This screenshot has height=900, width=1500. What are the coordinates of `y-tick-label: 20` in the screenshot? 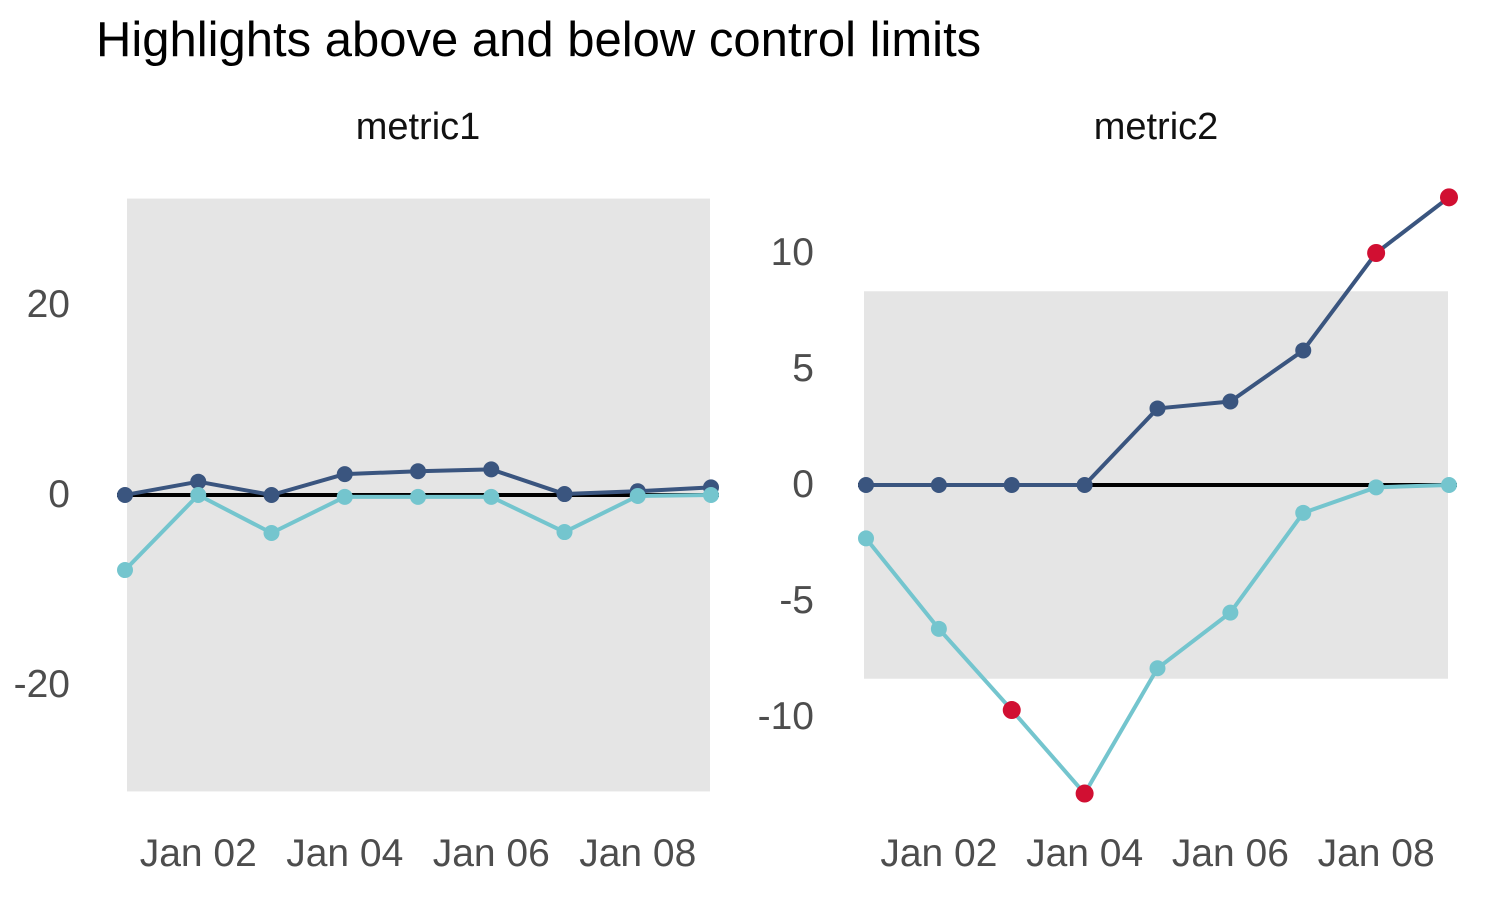 It's located at (48, 304).